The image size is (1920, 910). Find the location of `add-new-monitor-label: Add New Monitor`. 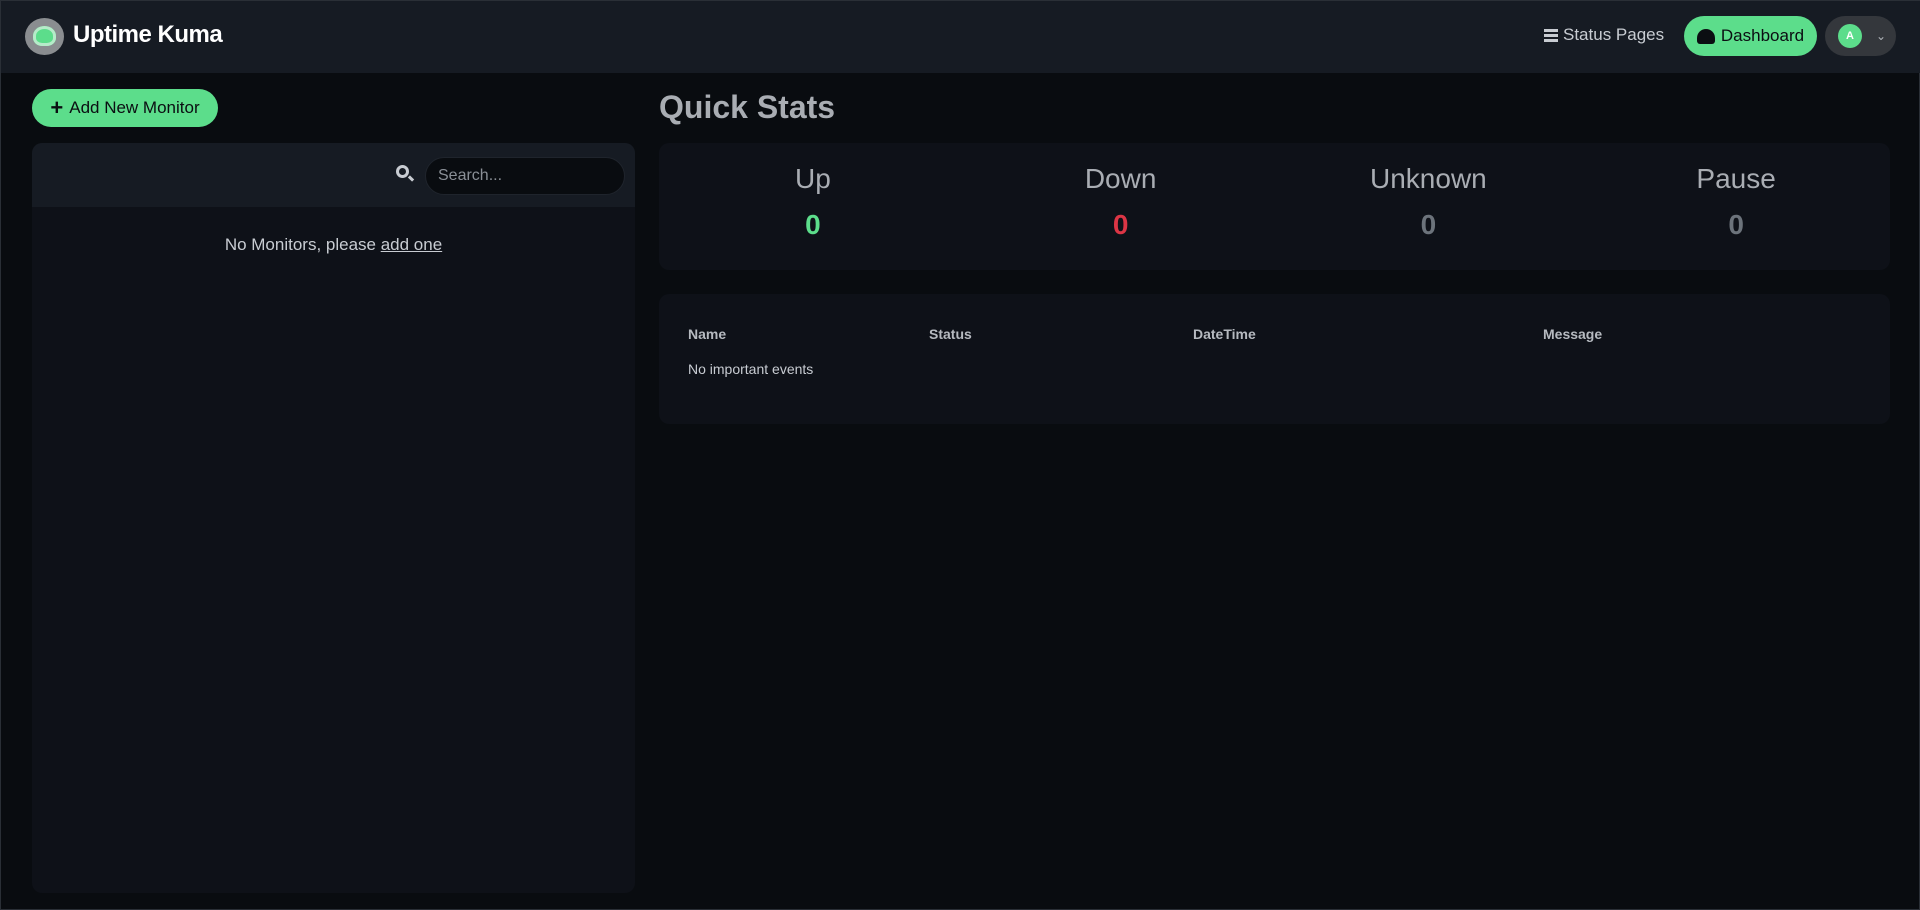

add-new-monitor-label: Add New Monitor is located at coordinates (134, 107).